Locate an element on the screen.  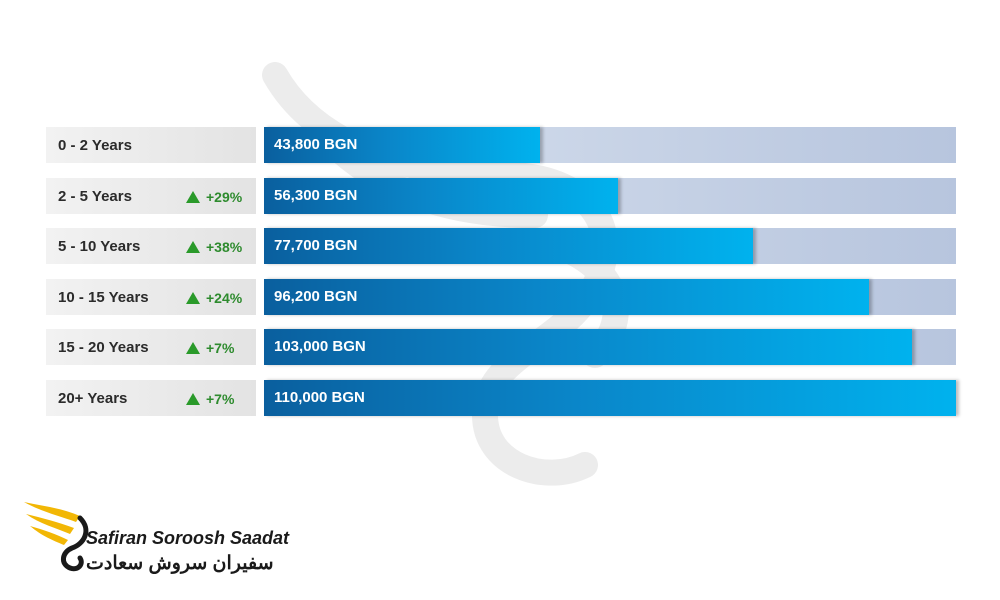
category-cell: 5 - 10 Years +38% is located at coordinates (151, 247).